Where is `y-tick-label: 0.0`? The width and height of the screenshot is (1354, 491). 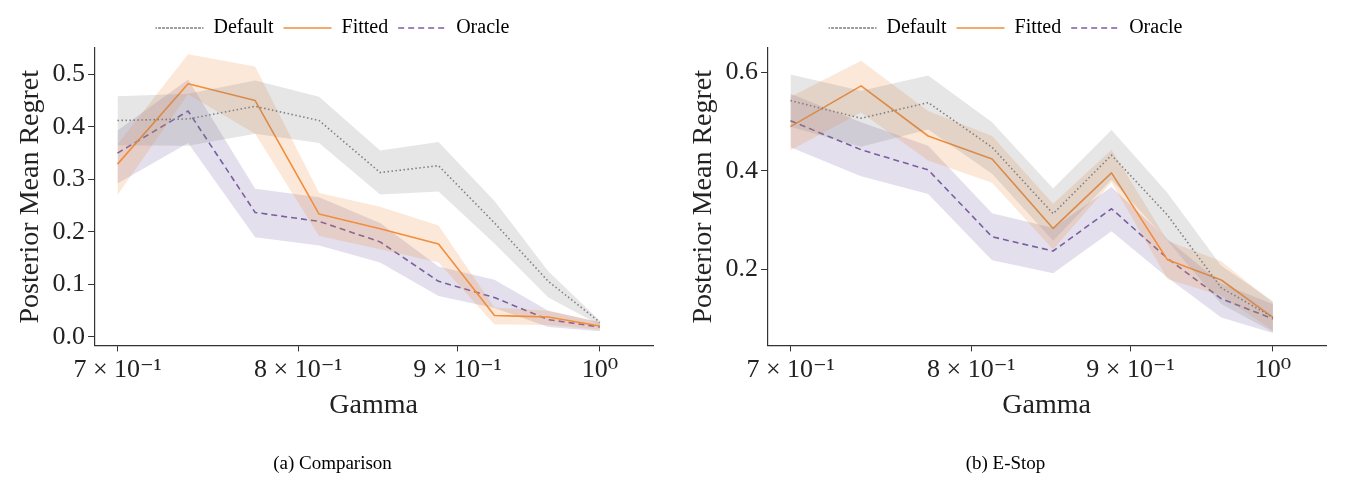 y-tick-label: 0.0 is located at coordinates (69, 335).